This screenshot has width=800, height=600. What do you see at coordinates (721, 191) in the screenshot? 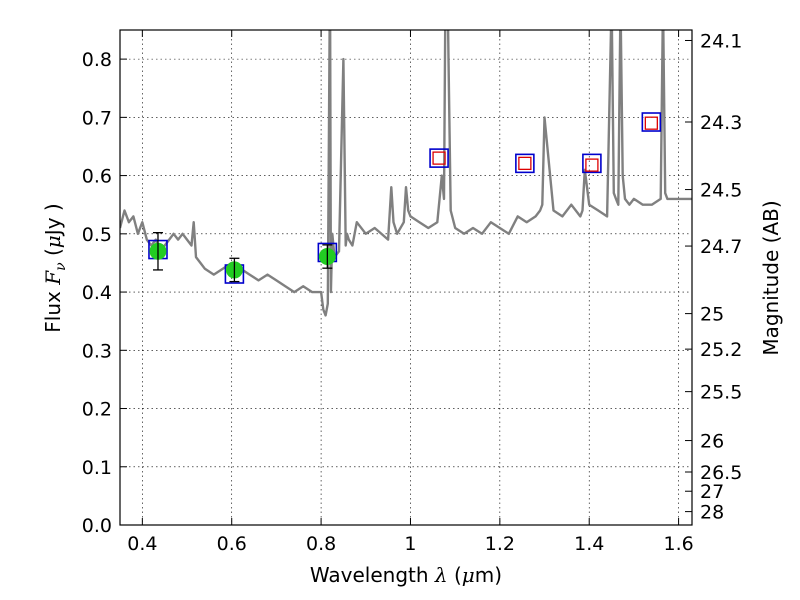
I see `y2-tick-label: 24.5` at bounding box center [721, 191].